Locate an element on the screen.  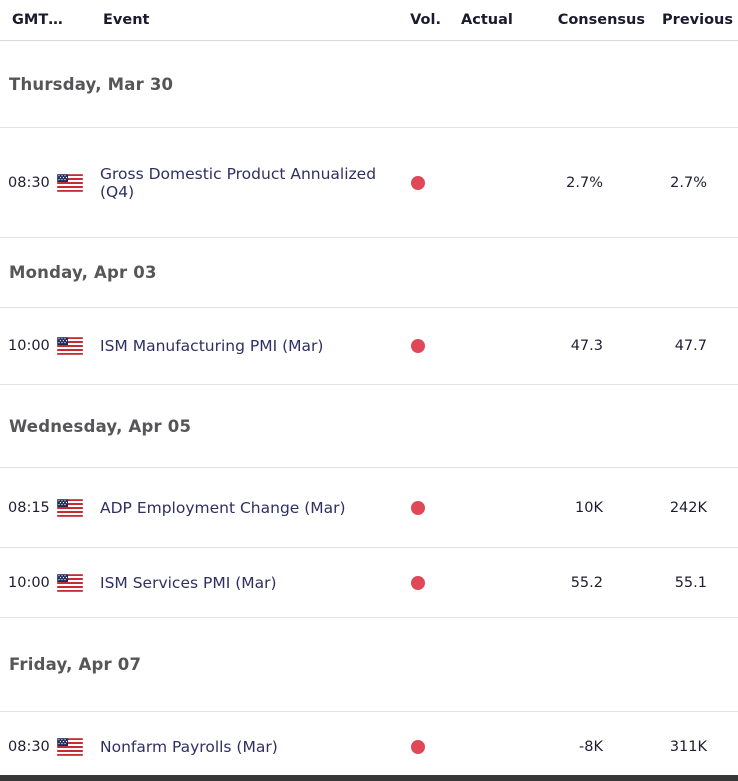
event-previous-value: 47.7 is located at coordinates (690, 346).